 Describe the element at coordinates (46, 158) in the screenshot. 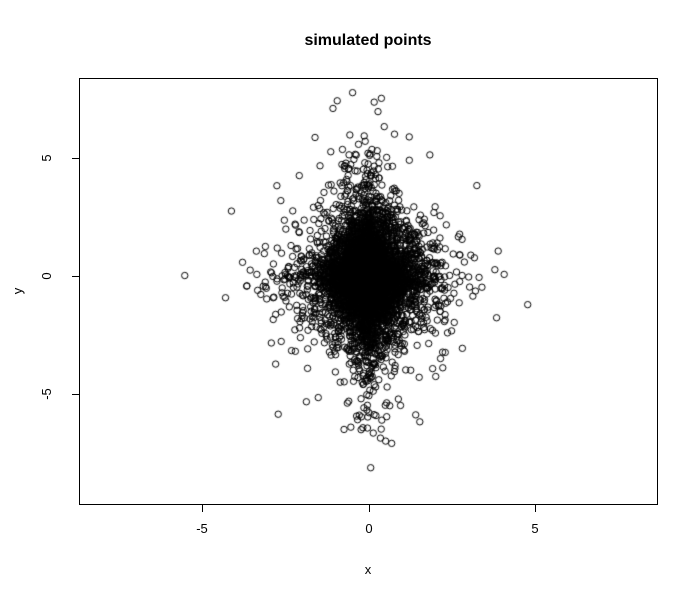

I see `y-tick-label: 5` at that location.